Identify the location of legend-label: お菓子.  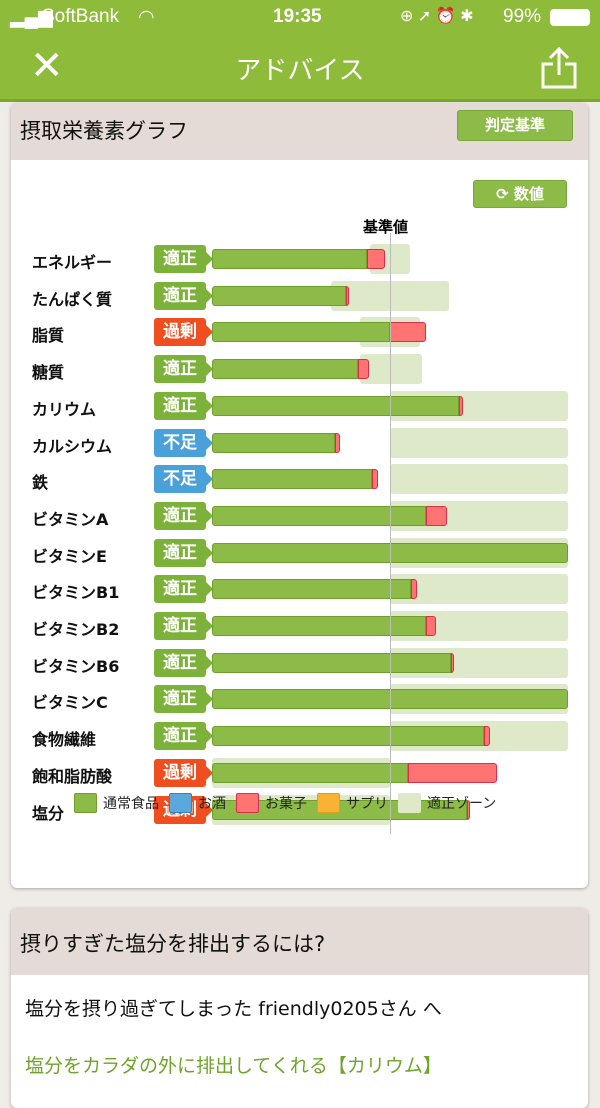
(286, 804).